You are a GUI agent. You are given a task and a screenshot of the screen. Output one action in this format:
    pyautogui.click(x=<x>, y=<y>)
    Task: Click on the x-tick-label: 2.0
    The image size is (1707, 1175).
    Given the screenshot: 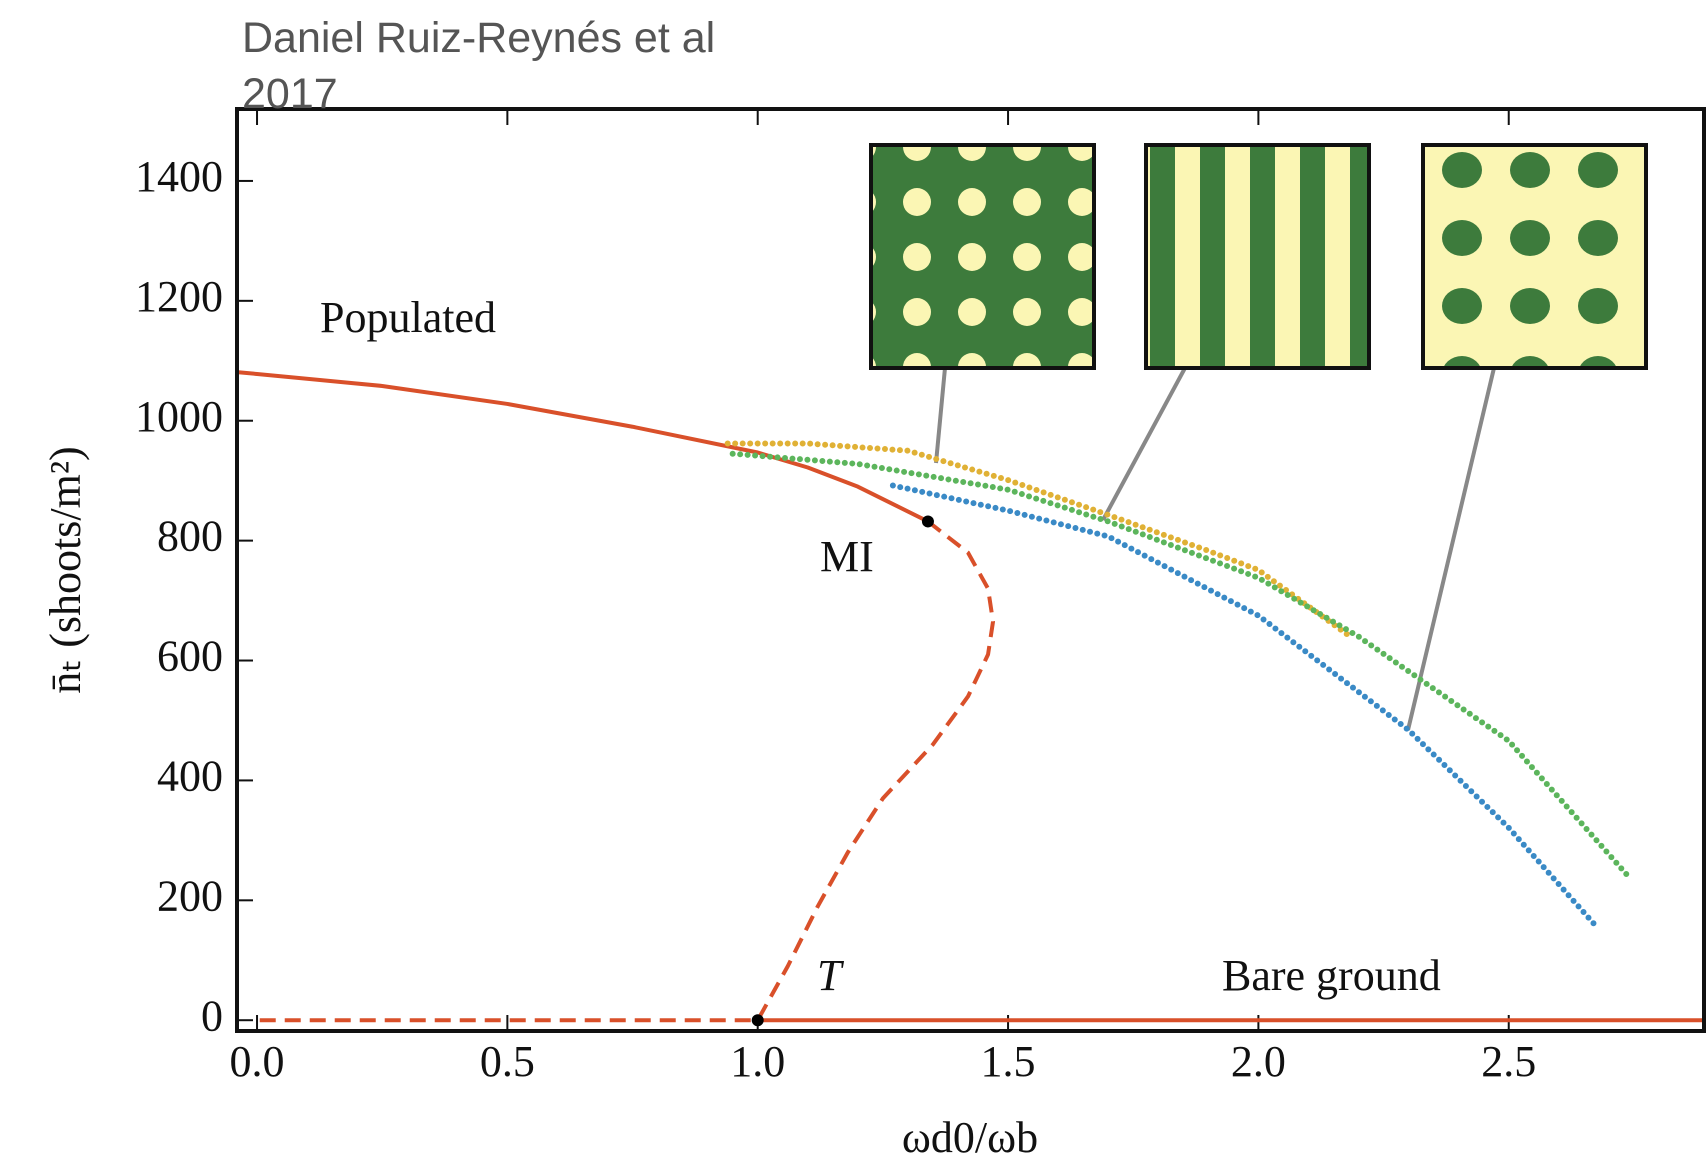 What is the action you would take?
    pyautogui.click(x=1258, y=1061)
    